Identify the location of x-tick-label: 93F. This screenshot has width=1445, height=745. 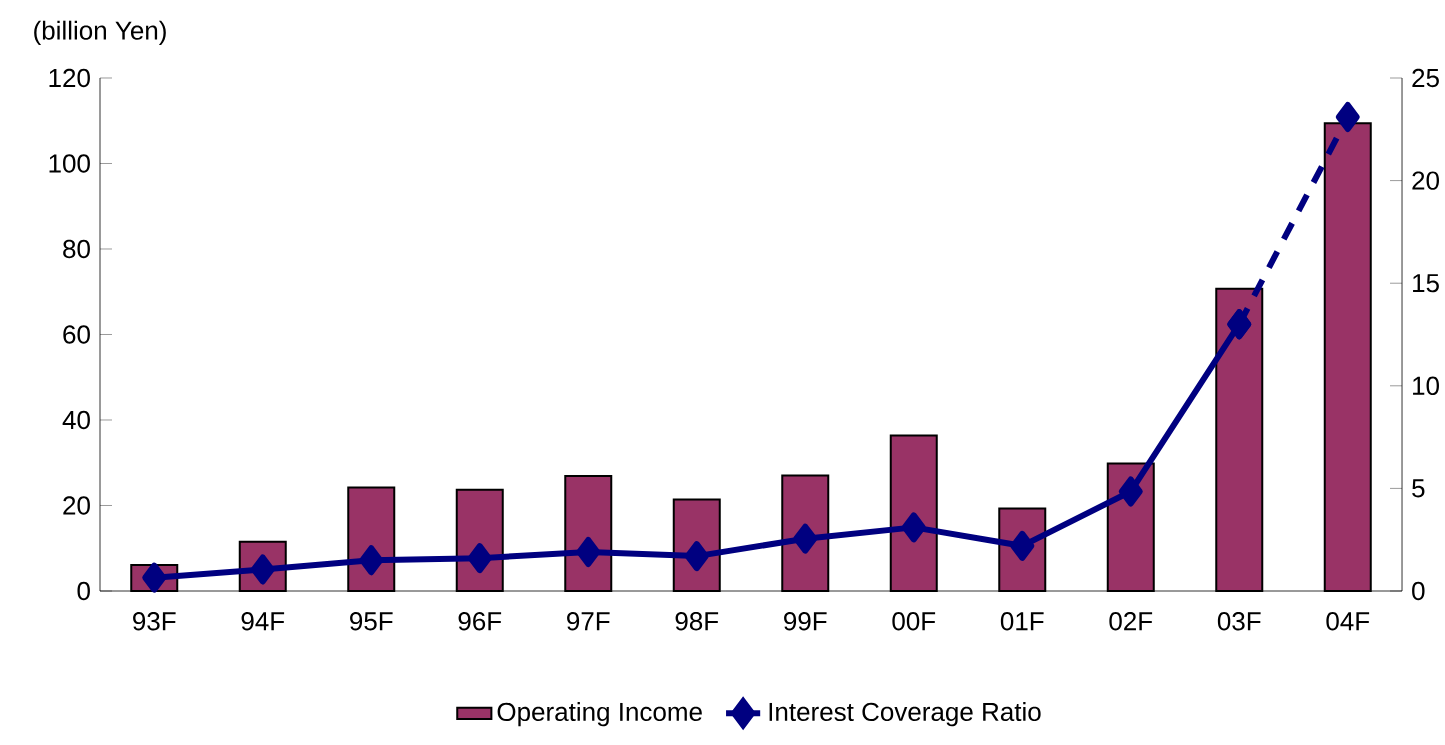
(154, 621).